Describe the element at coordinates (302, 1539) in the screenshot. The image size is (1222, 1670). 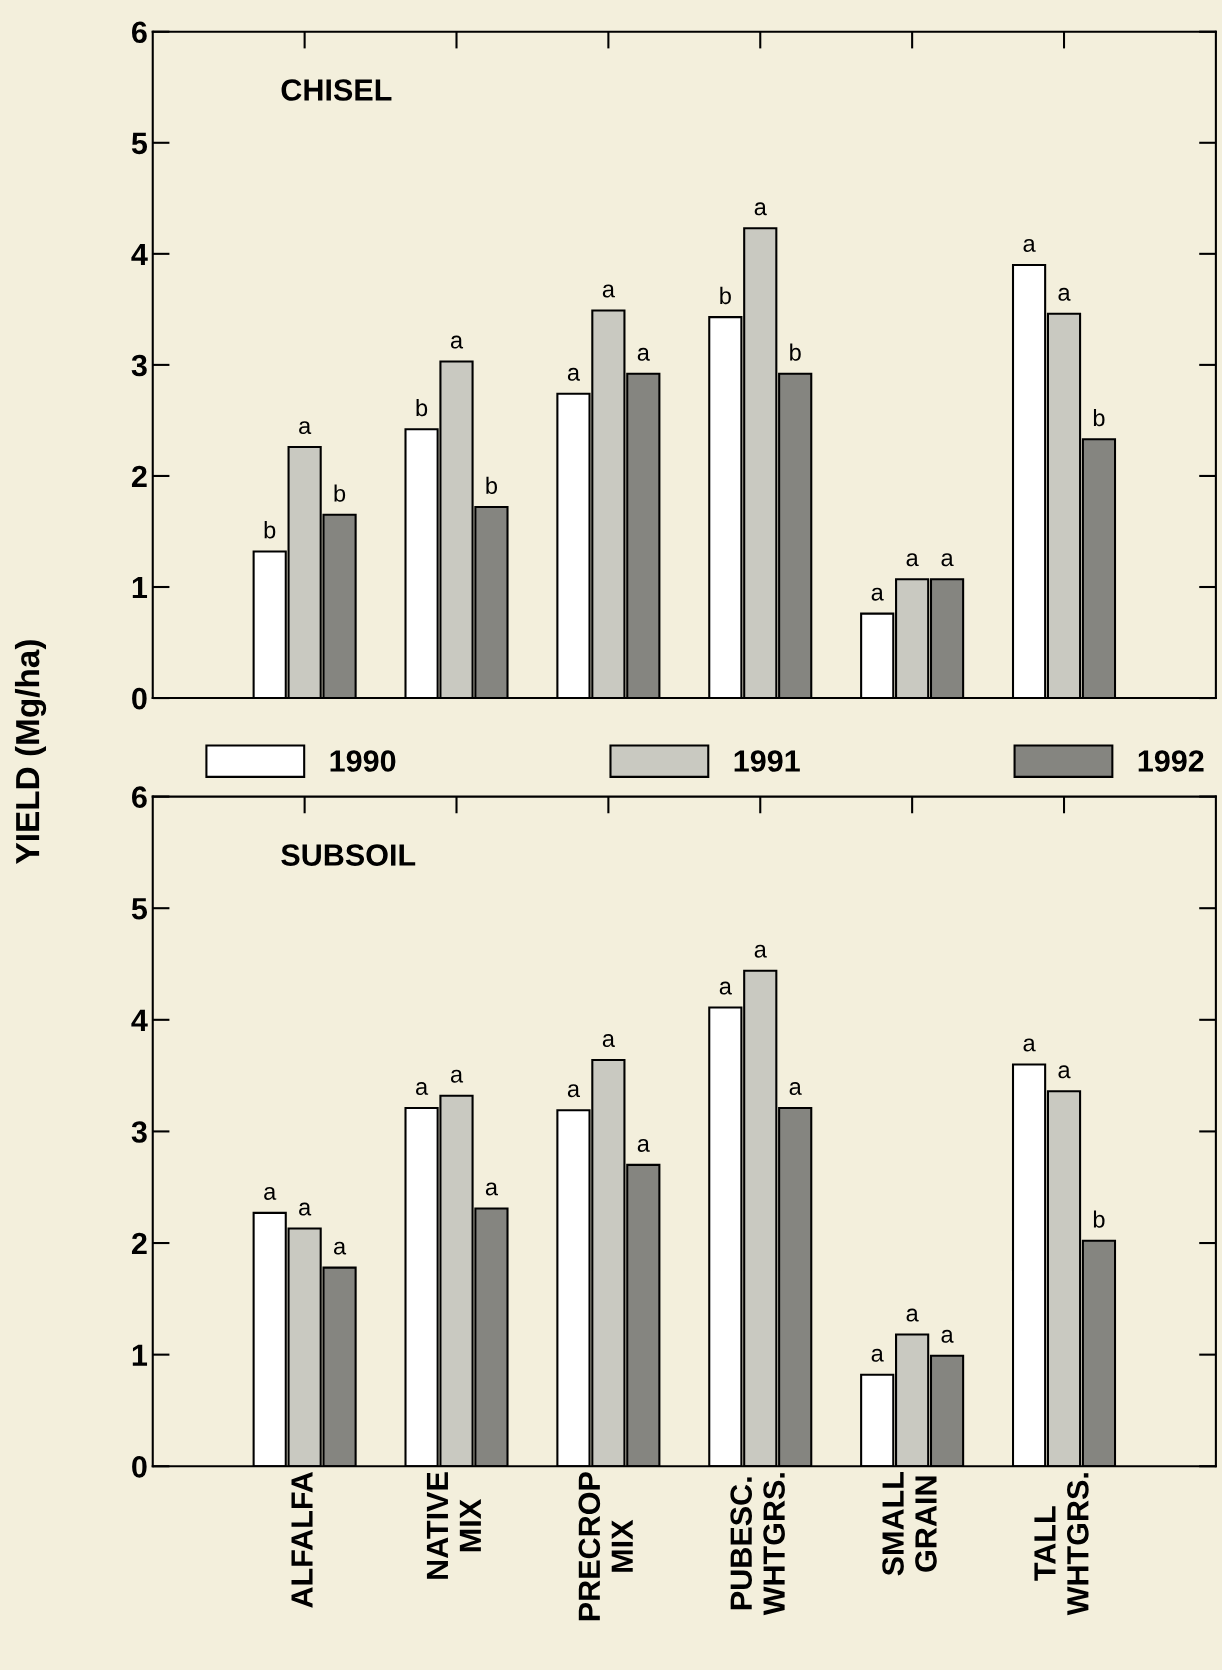
I see `x-tick-label: ALFALFA` at that location.